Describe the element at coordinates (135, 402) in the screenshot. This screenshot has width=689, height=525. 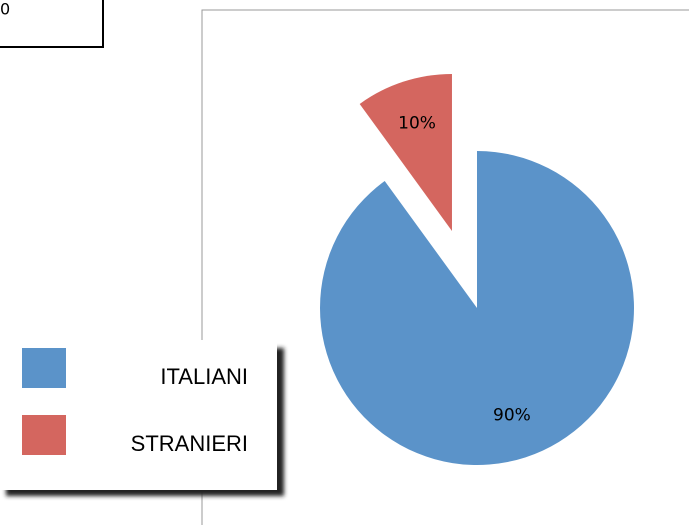
I see `legend-items: ITALIANI STRANIERI` at that location.